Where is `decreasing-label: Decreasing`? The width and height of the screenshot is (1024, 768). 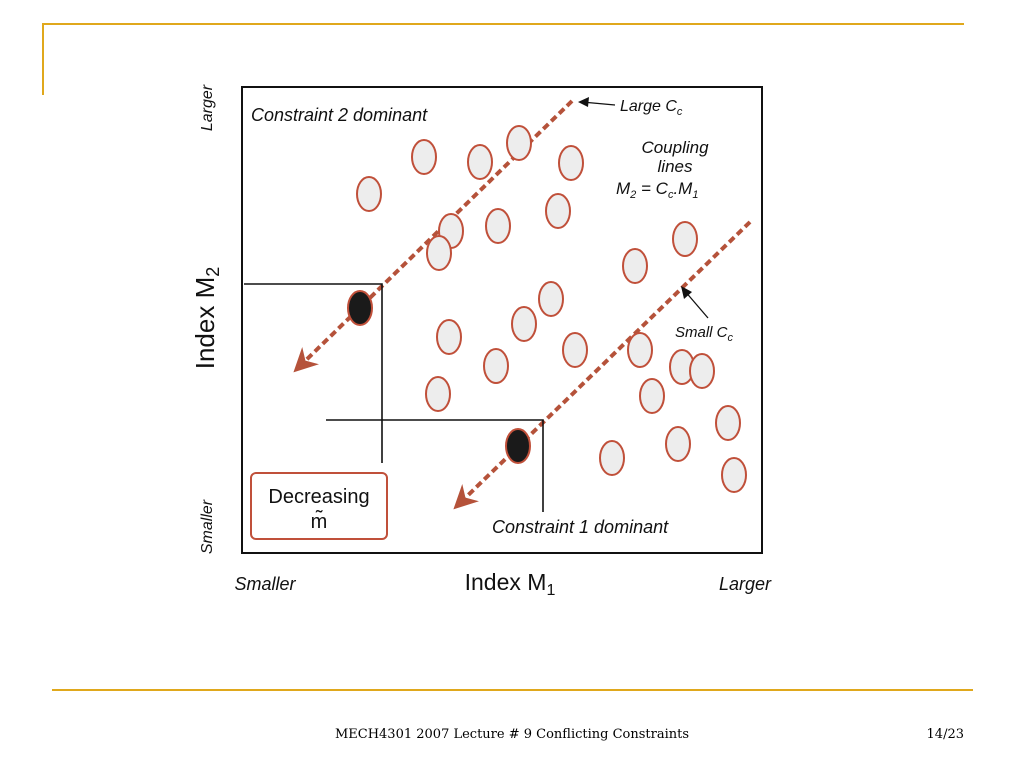 decreasing-label: Decreasing is located at coordinates (318, 497).